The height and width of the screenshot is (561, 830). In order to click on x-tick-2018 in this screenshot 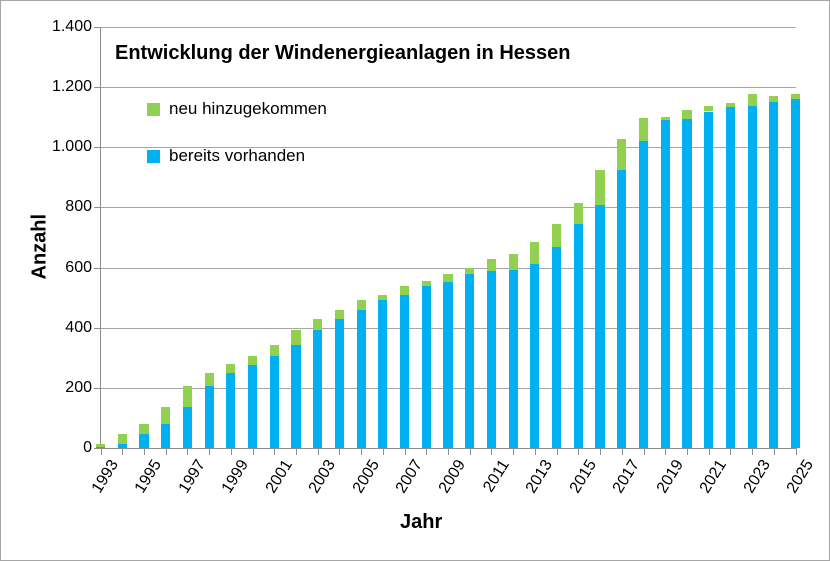, I will do `click(644, 452)`.